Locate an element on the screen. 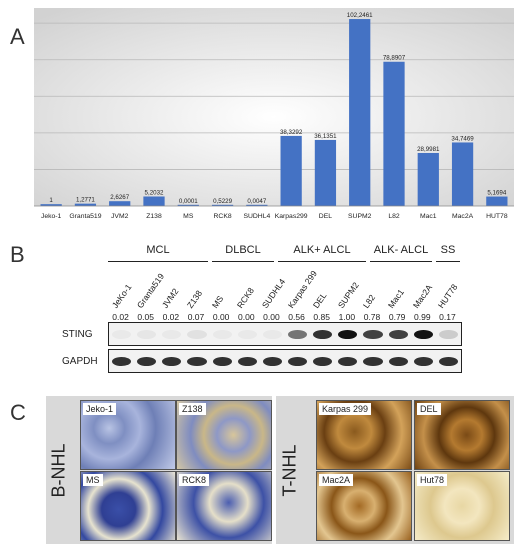  ihc-tile-label: Mac2A is located at coordinates (336, 480).